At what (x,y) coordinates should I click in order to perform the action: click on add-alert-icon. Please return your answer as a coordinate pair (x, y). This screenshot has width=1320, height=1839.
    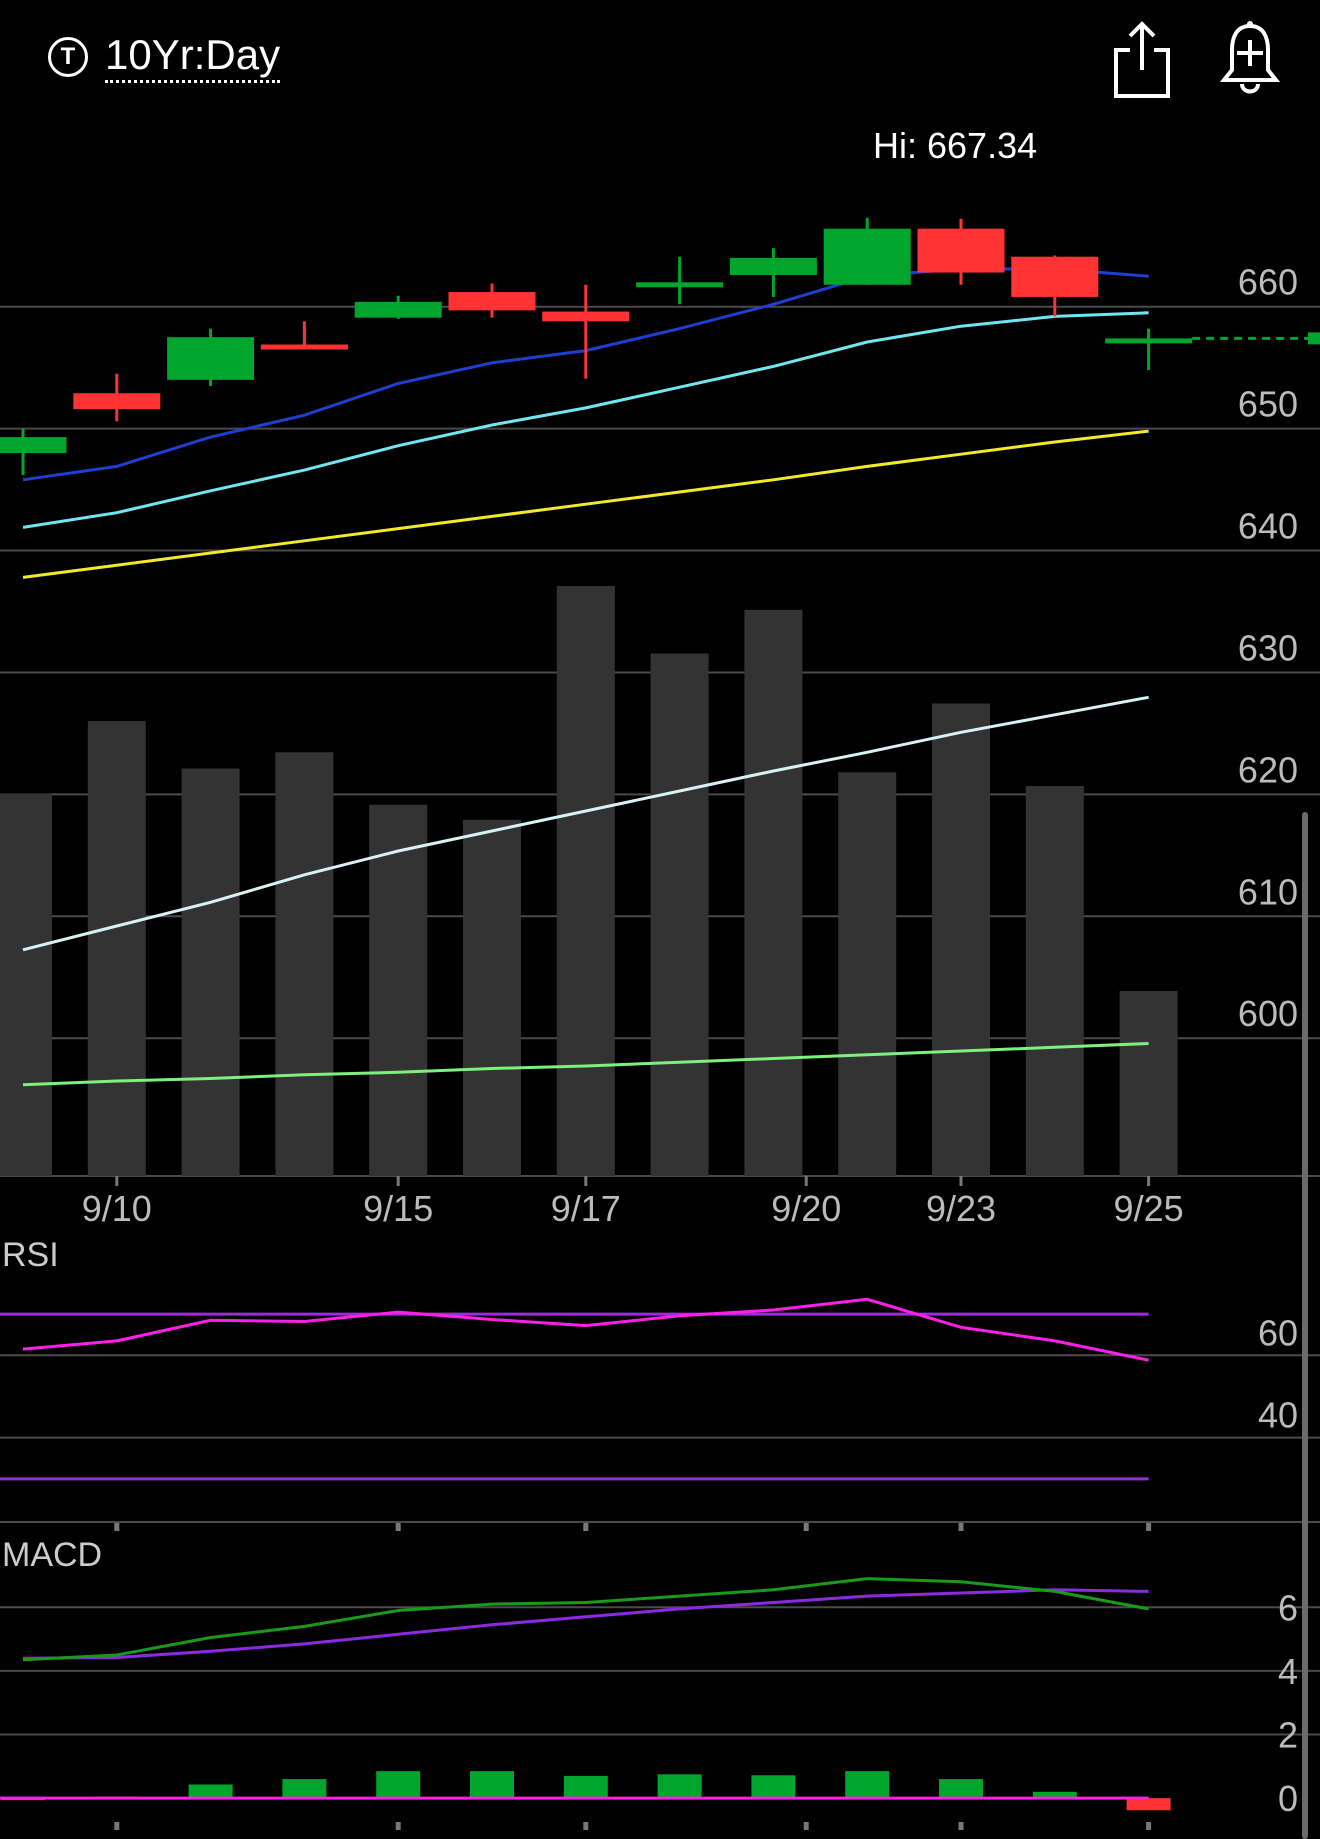
    Looking at the image, I should click on (1250, 60).